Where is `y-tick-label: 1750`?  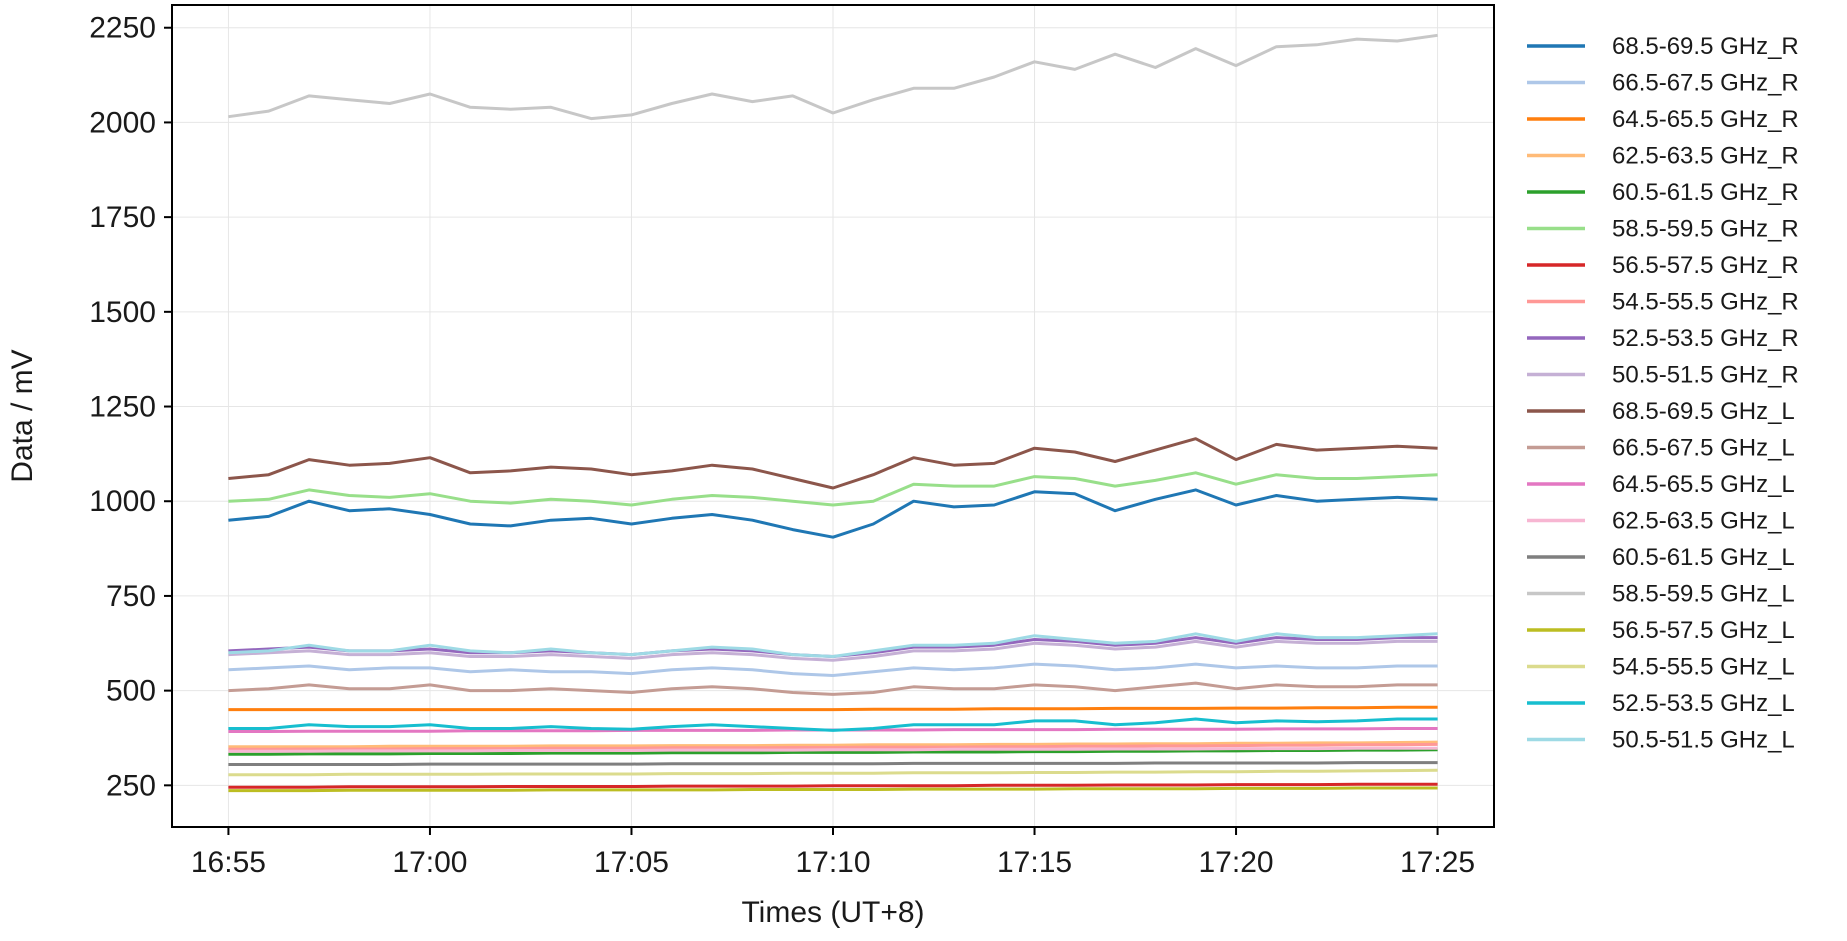
y-tick-label: 1750 is located at coordinates (122, 217).